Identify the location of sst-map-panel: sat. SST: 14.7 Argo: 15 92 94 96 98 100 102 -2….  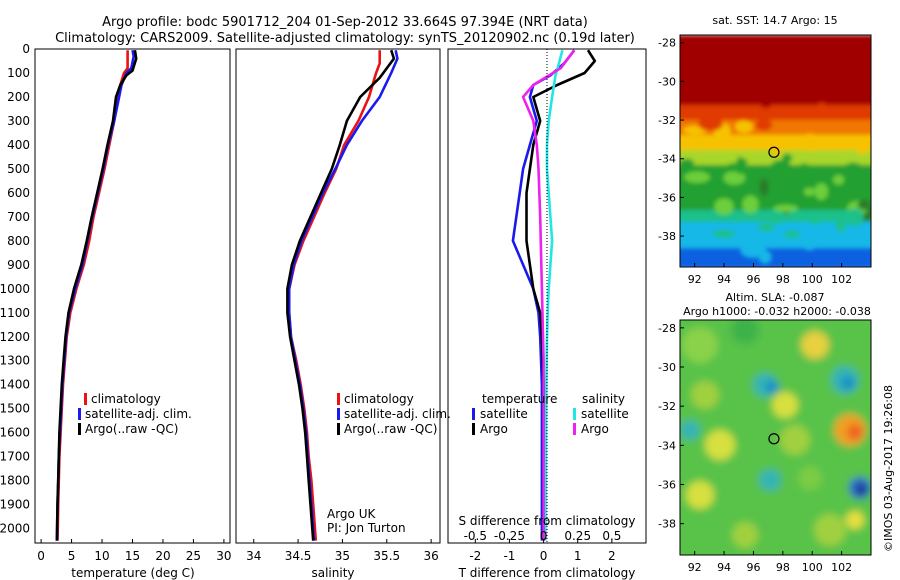
(765, 150).